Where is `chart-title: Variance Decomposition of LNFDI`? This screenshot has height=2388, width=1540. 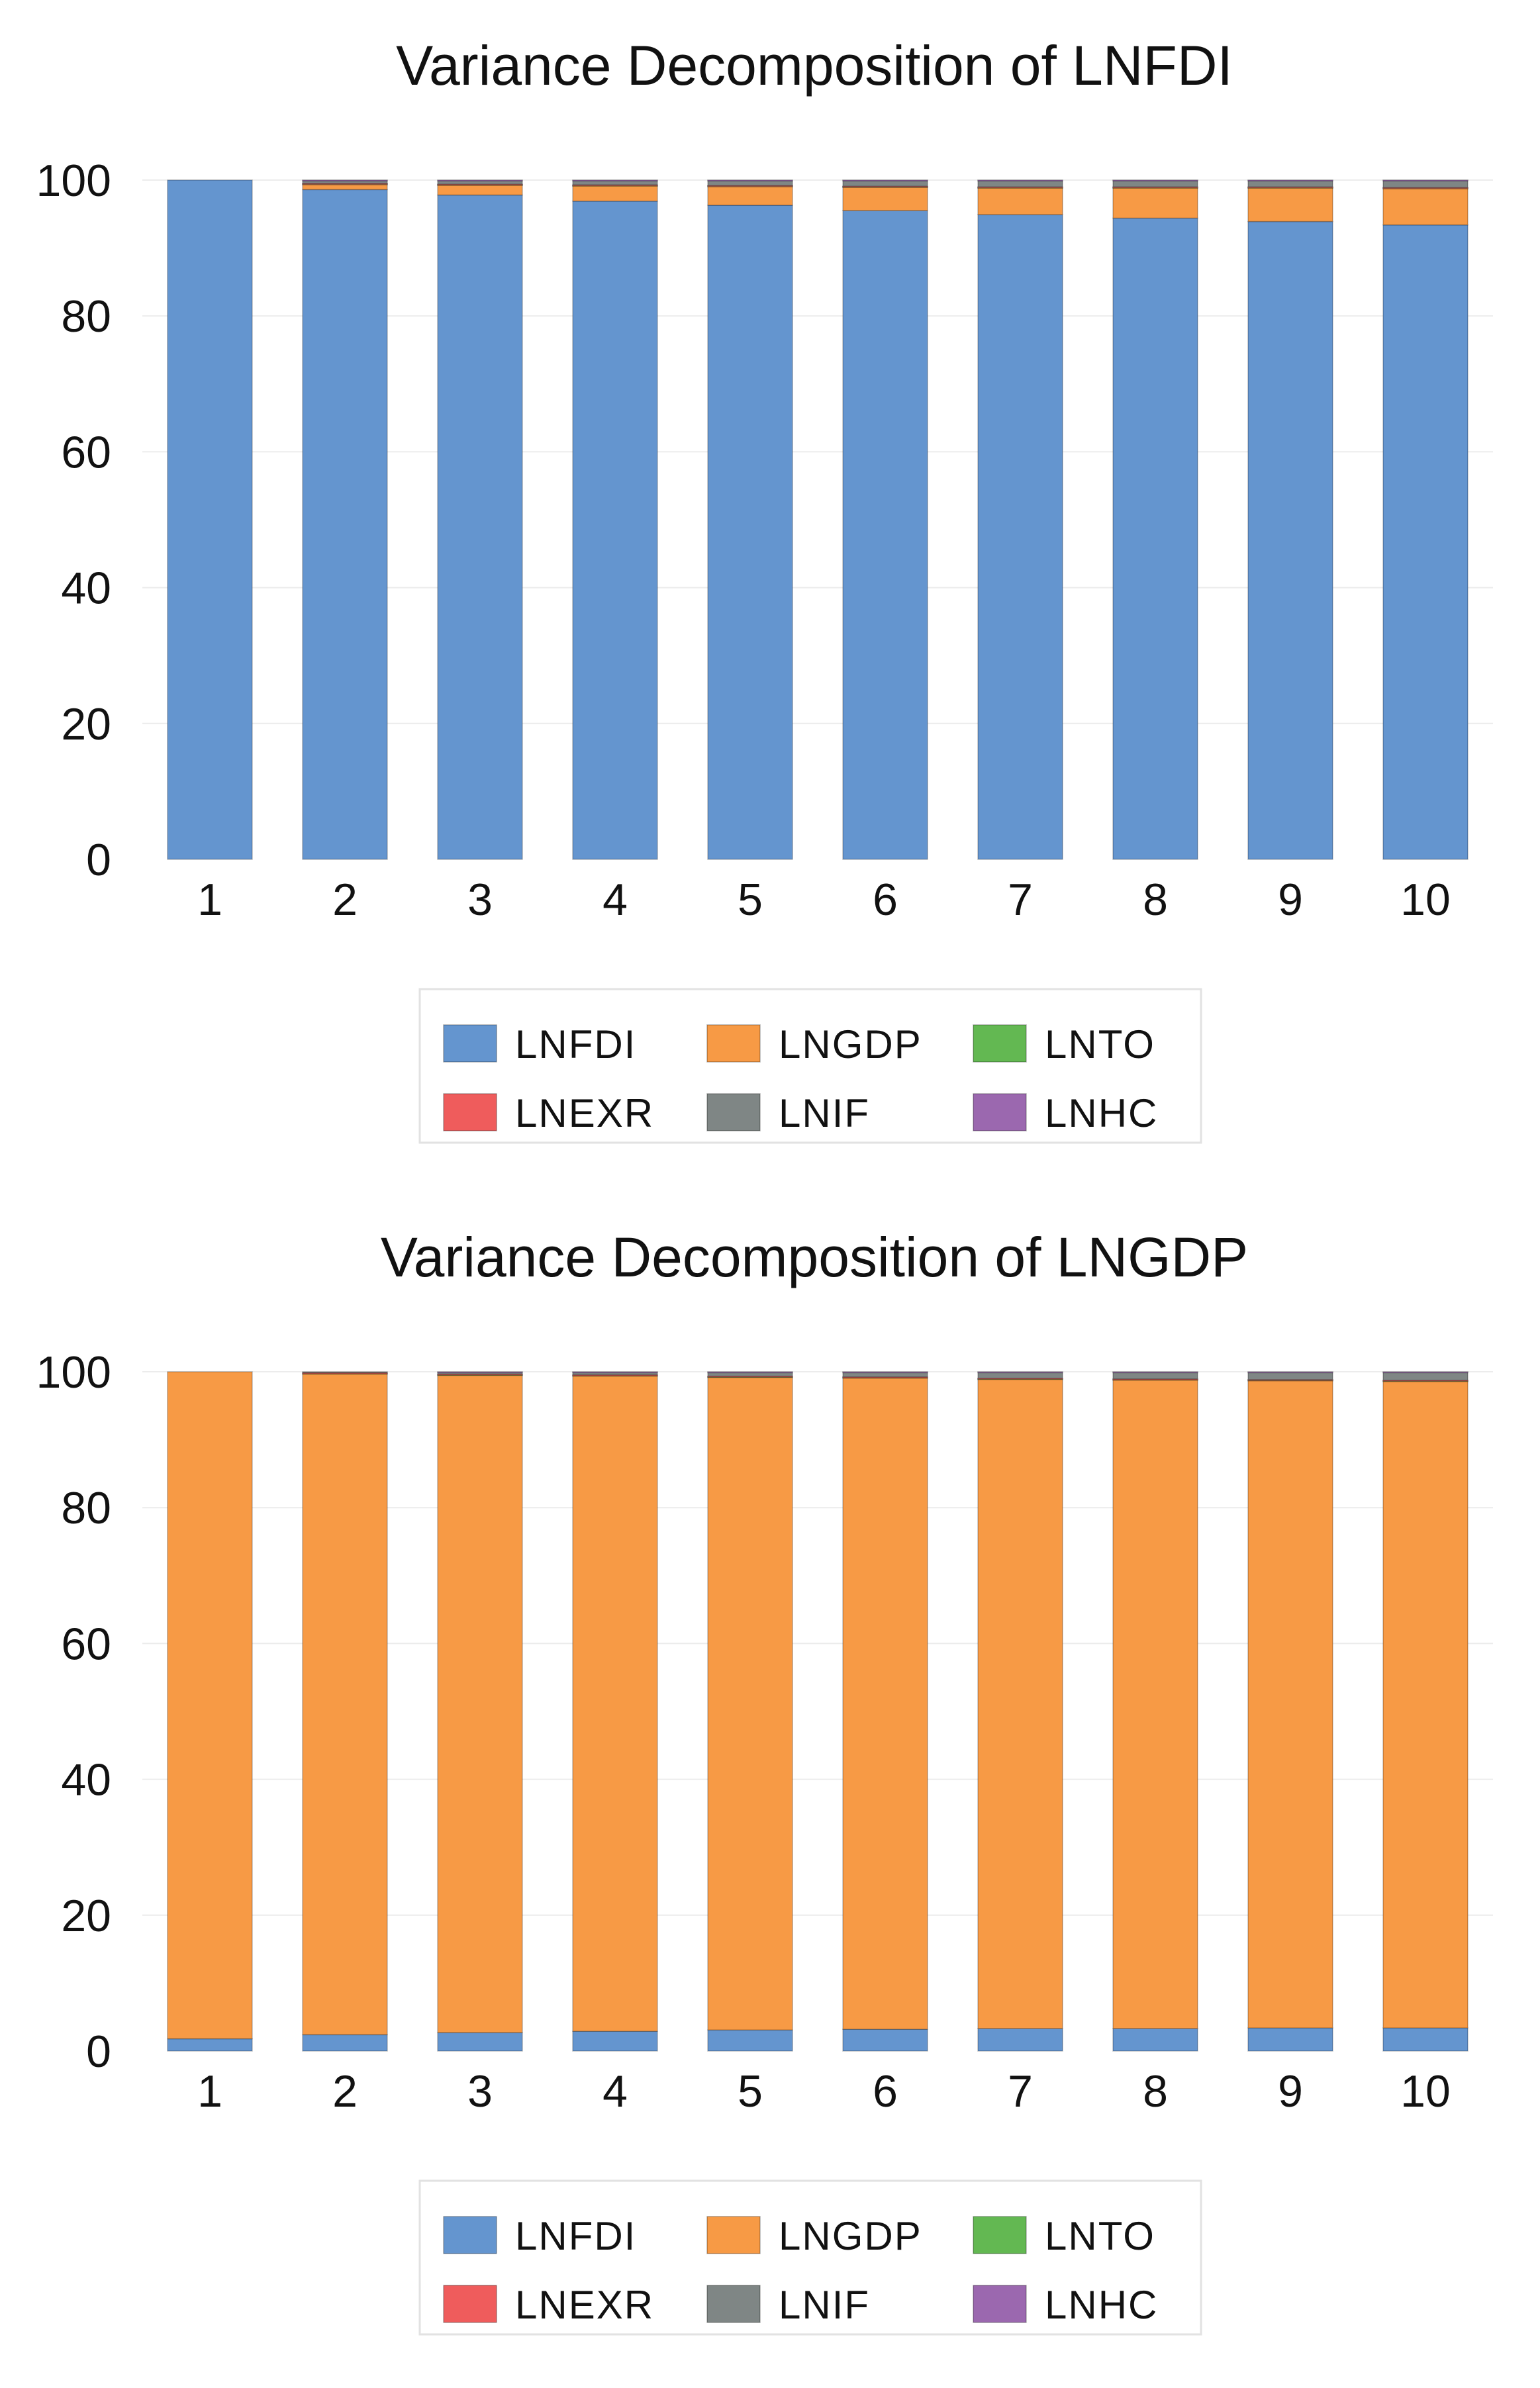 chart-title: Variance Decomposition of LNFDI is located at coordinates (814, 65).